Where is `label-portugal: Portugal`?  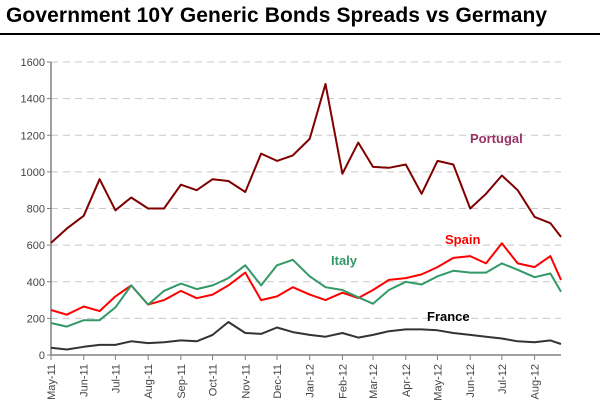 label-portugal: Portugal is located at coordinates (496, 138).